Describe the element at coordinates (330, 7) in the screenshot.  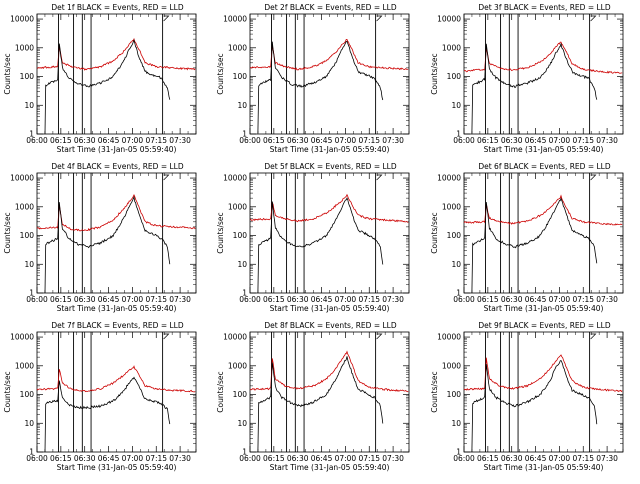
I see `panel-title: Det 2f BLACK = Events, RED = LLD` at that location.